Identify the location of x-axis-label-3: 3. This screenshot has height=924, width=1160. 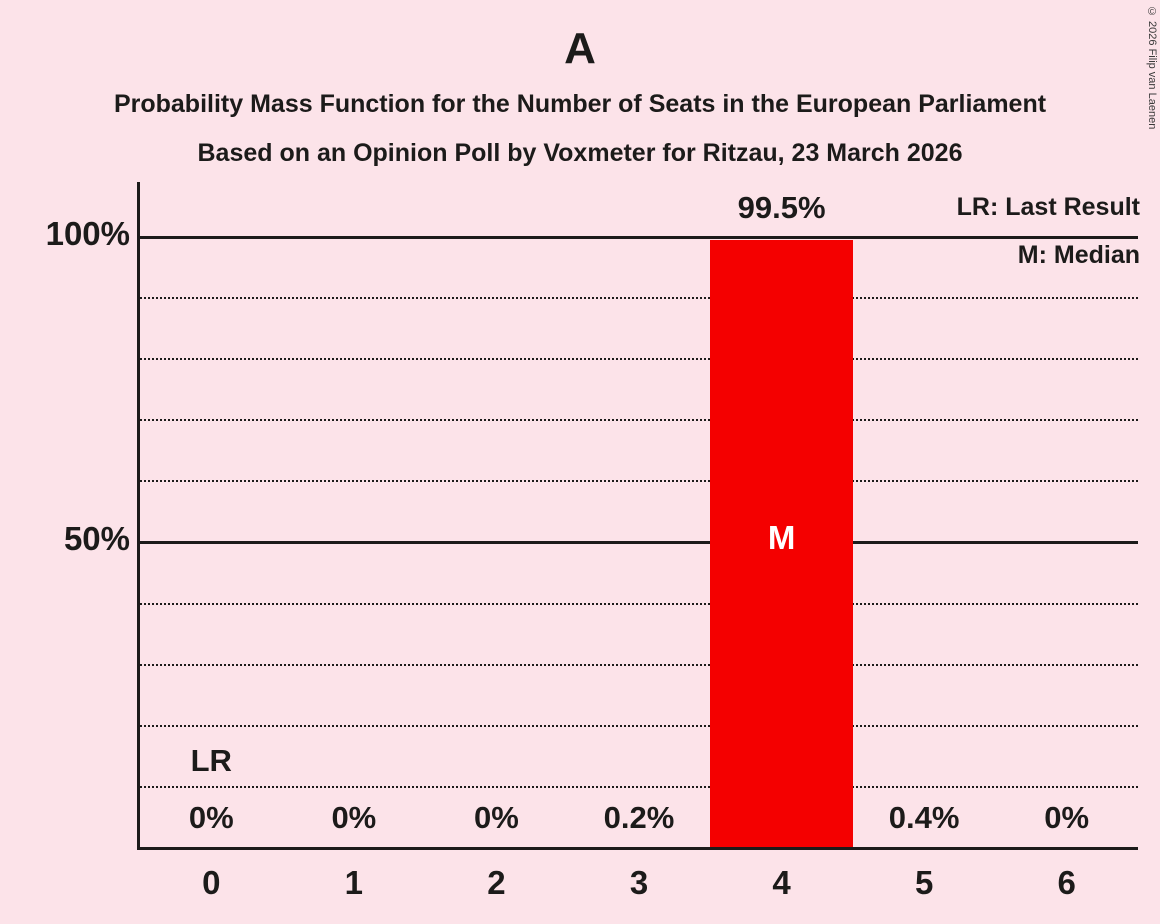
(639, 882).